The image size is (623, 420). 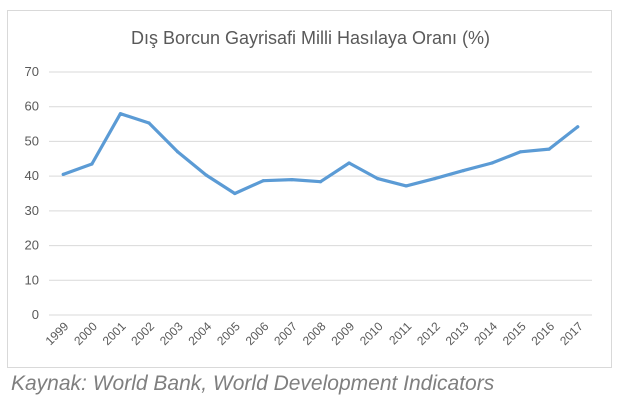 I want to click on x-tick-label: 2016, so click(x=542, y=333).